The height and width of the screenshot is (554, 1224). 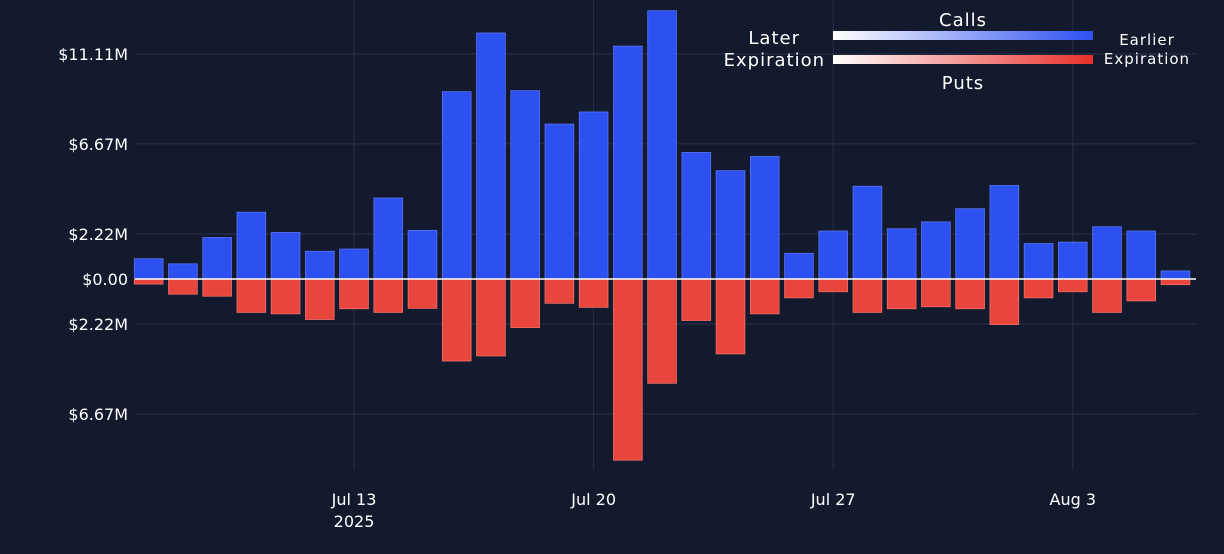 I want to click on x-tick-label: Jul 13, so click(x=354, y=499).